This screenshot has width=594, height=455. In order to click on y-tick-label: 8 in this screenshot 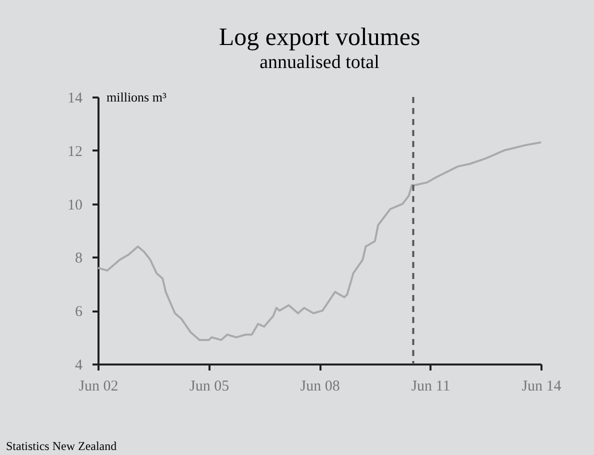, I will do `click(78, 258)`.